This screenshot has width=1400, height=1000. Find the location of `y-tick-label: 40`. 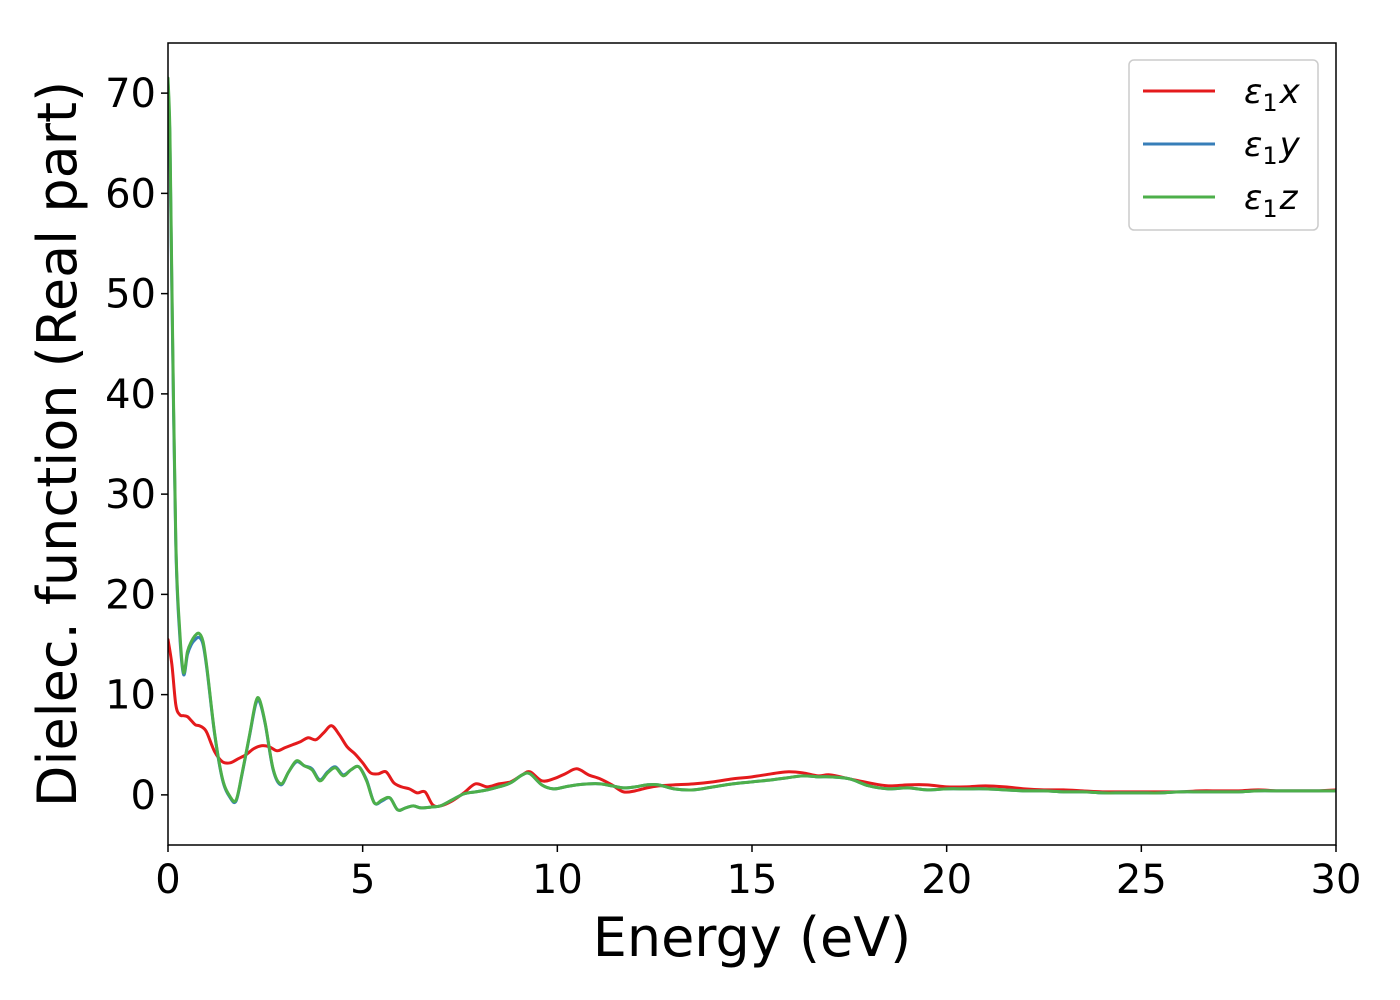

y-tick-label: 40 is located at coordinates (130, 395).